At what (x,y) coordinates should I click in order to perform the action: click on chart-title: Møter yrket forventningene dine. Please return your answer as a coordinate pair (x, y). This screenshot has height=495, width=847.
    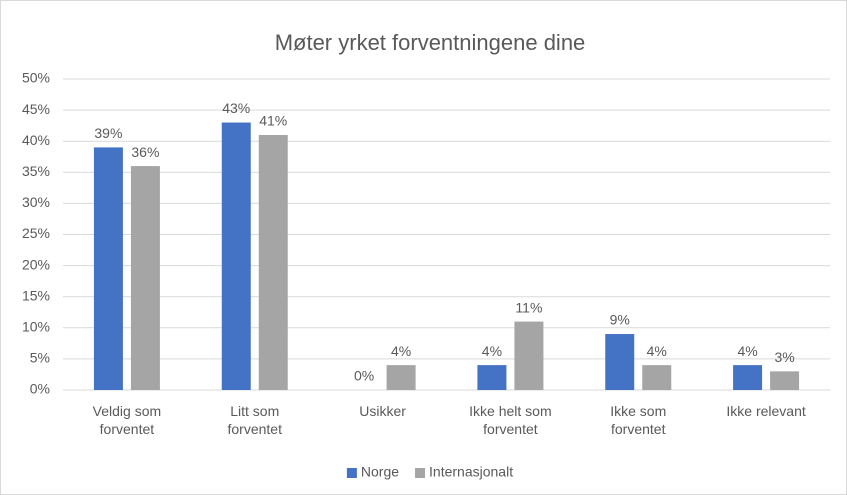
    Looking at the image, I should click on (430, 42).